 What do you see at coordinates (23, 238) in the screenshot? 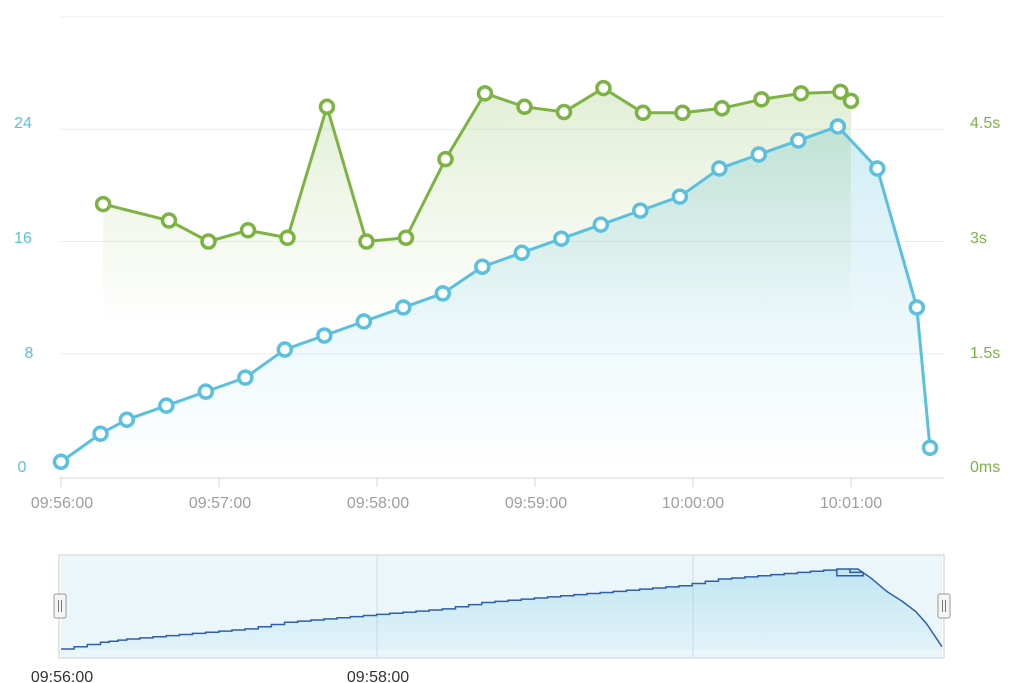
I see `y-left-tick: 16` at bounding box center [23, 238].